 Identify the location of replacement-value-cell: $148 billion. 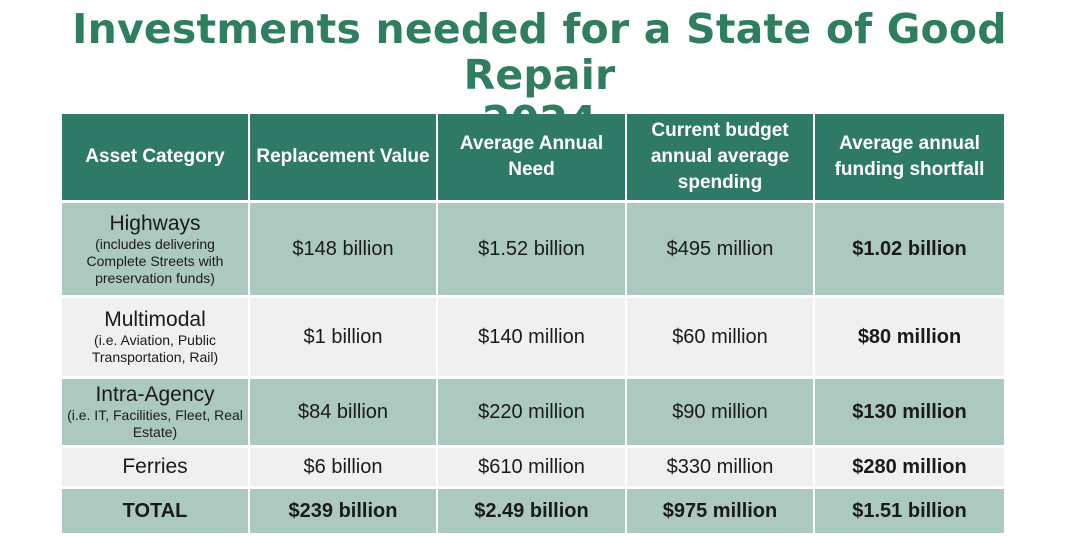
(344, 247).